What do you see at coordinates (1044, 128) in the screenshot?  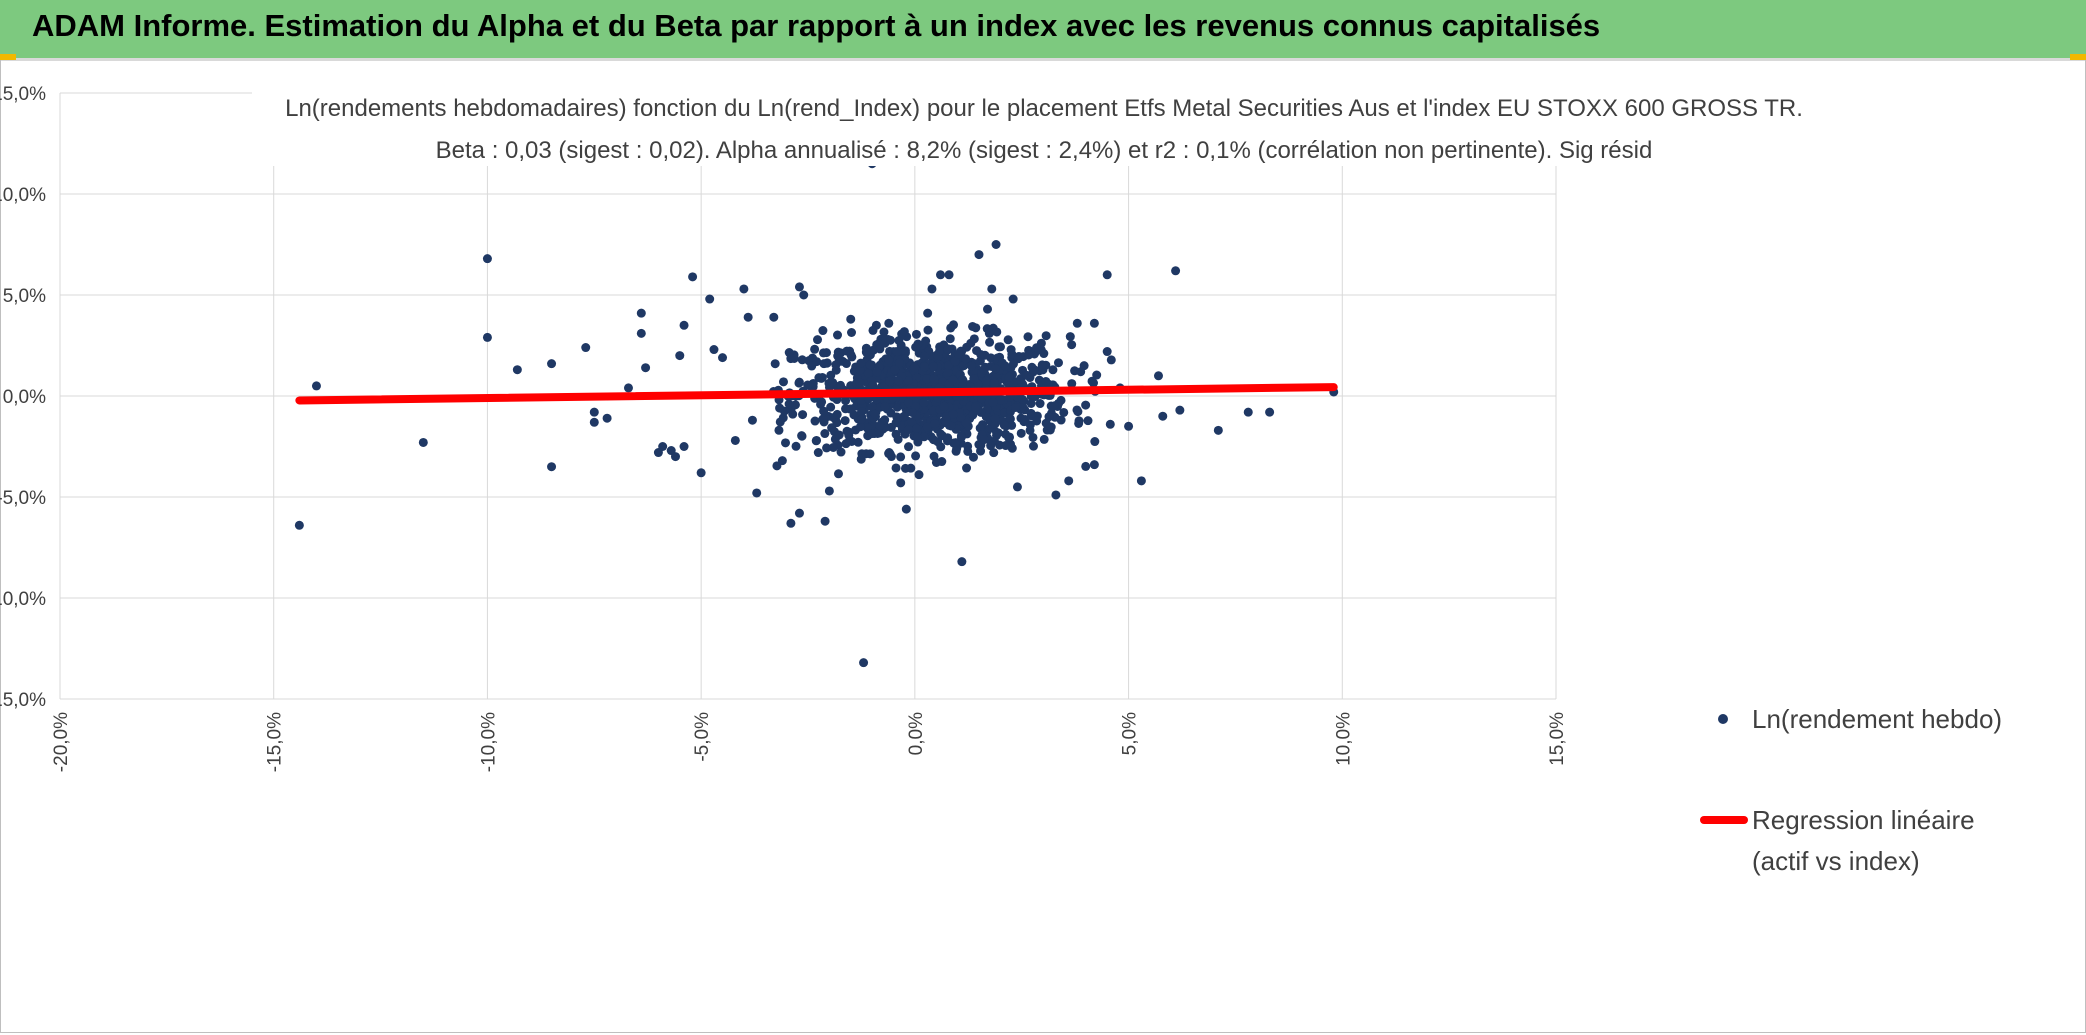 I see `title-background` at bounding box center [1044, 128].